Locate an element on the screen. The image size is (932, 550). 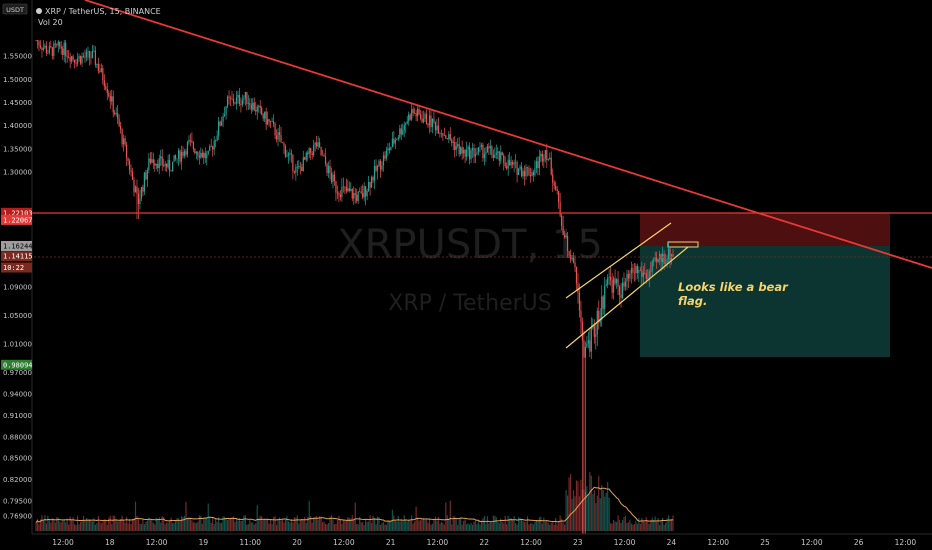
entry-box is located at coordinates (683, 244).